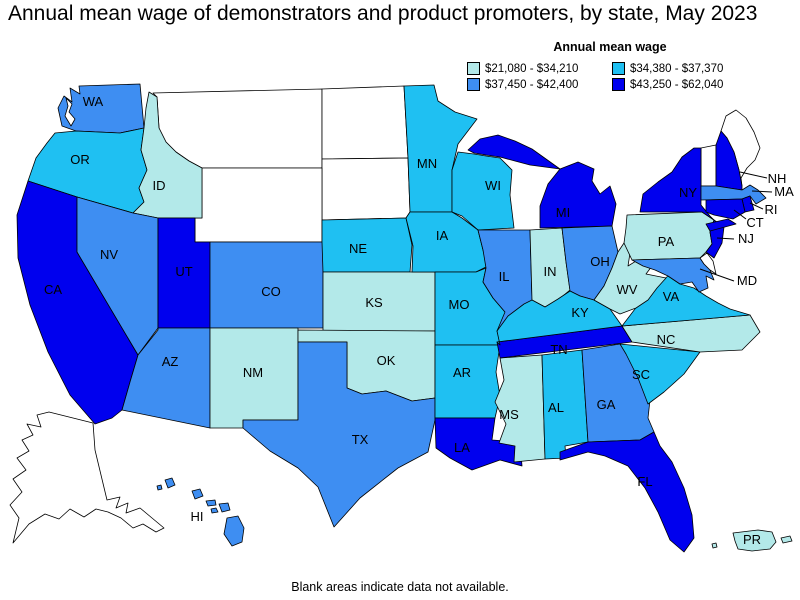 This screenshot has height=600, width=800. Describe the element at coordinates (563, 212) in the screenshot. I see `state-label-mi: MI` at that location.